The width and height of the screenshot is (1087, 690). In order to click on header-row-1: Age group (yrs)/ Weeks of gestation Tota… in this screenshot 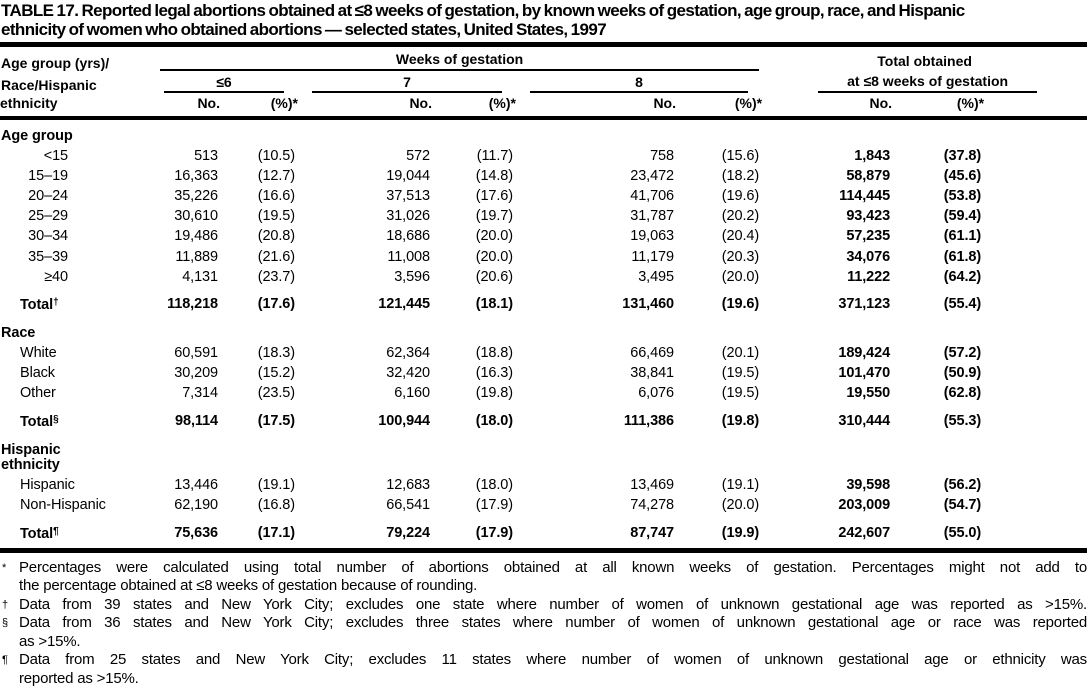, I will do `click(543, 61)`.